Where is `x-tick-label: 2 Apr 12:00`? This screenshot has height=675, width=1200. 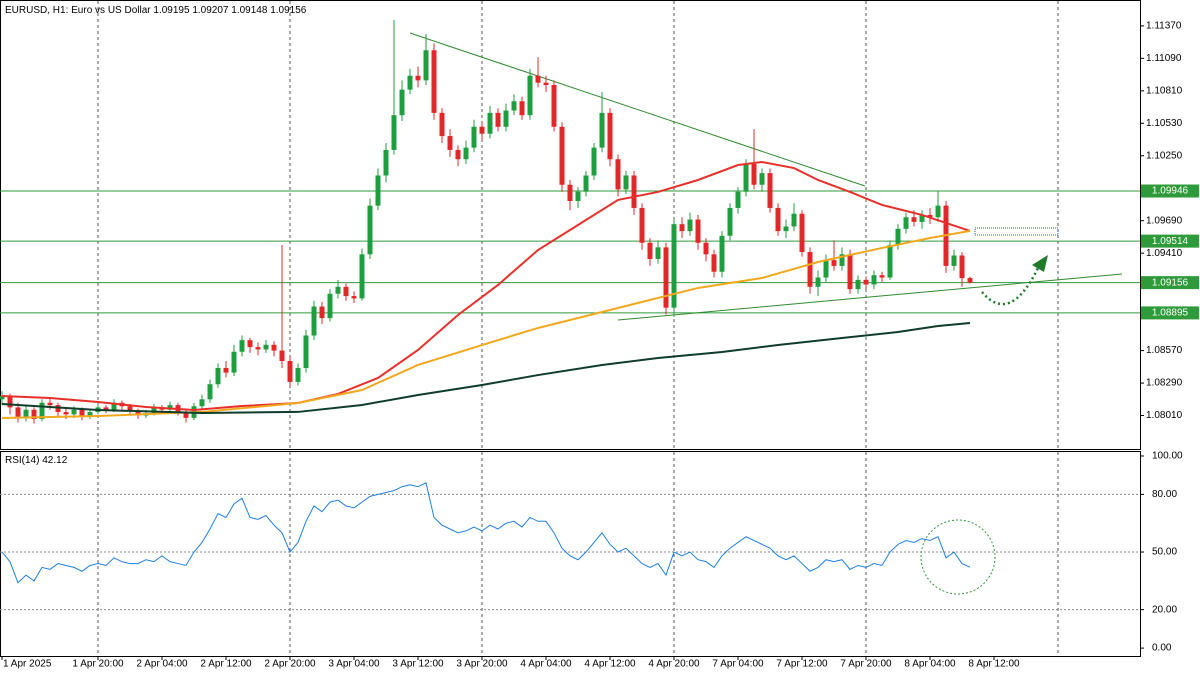
x-tick-label: 2 Apr 12:00 is located at coordinates (226, 664).